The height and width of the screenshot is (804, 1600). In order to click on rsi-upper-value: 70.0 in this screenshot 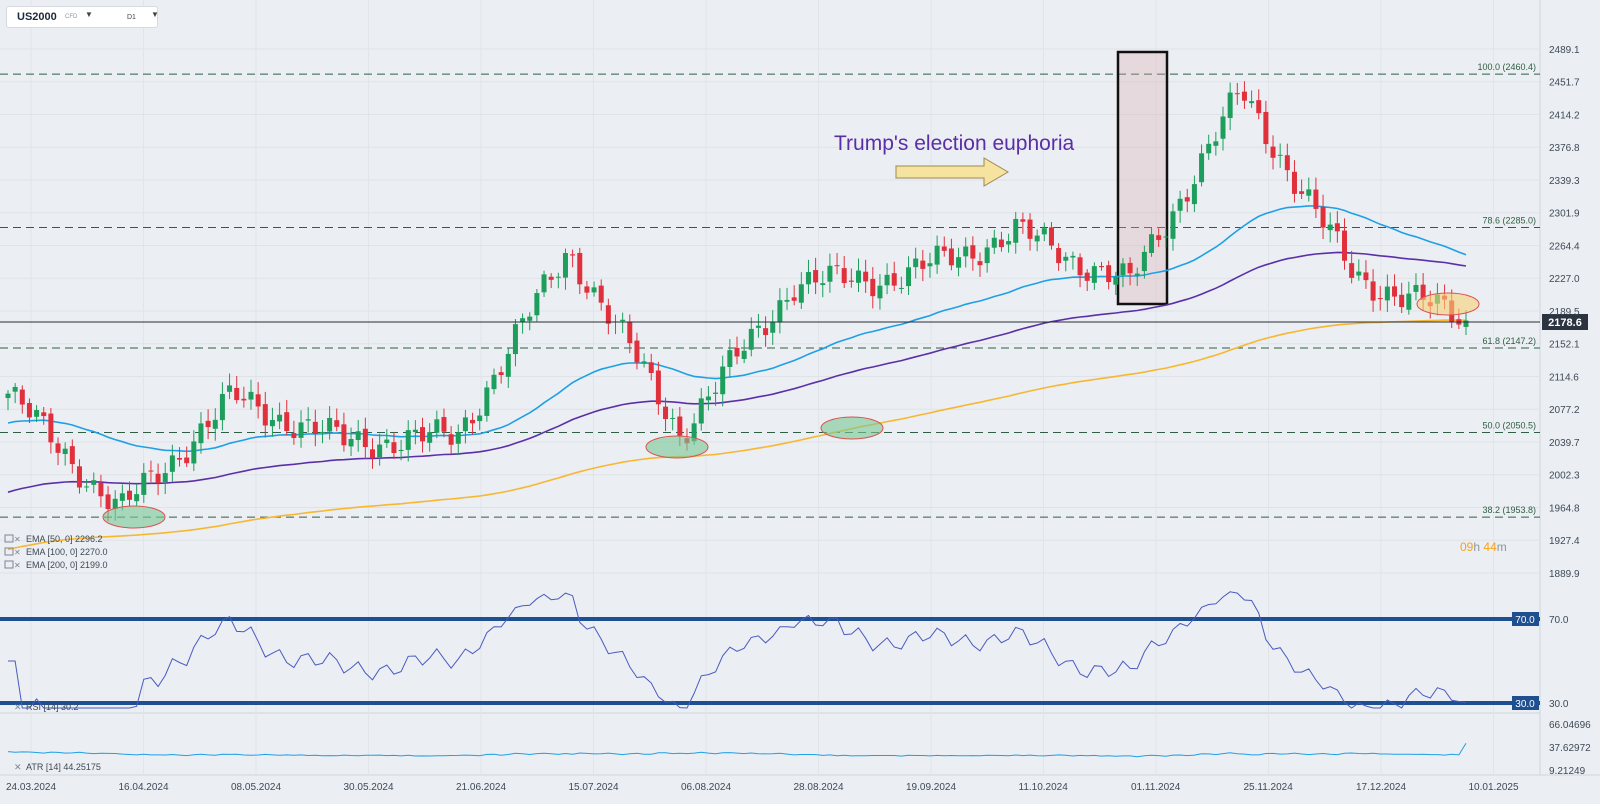, I will do `click(1525, 620)`.